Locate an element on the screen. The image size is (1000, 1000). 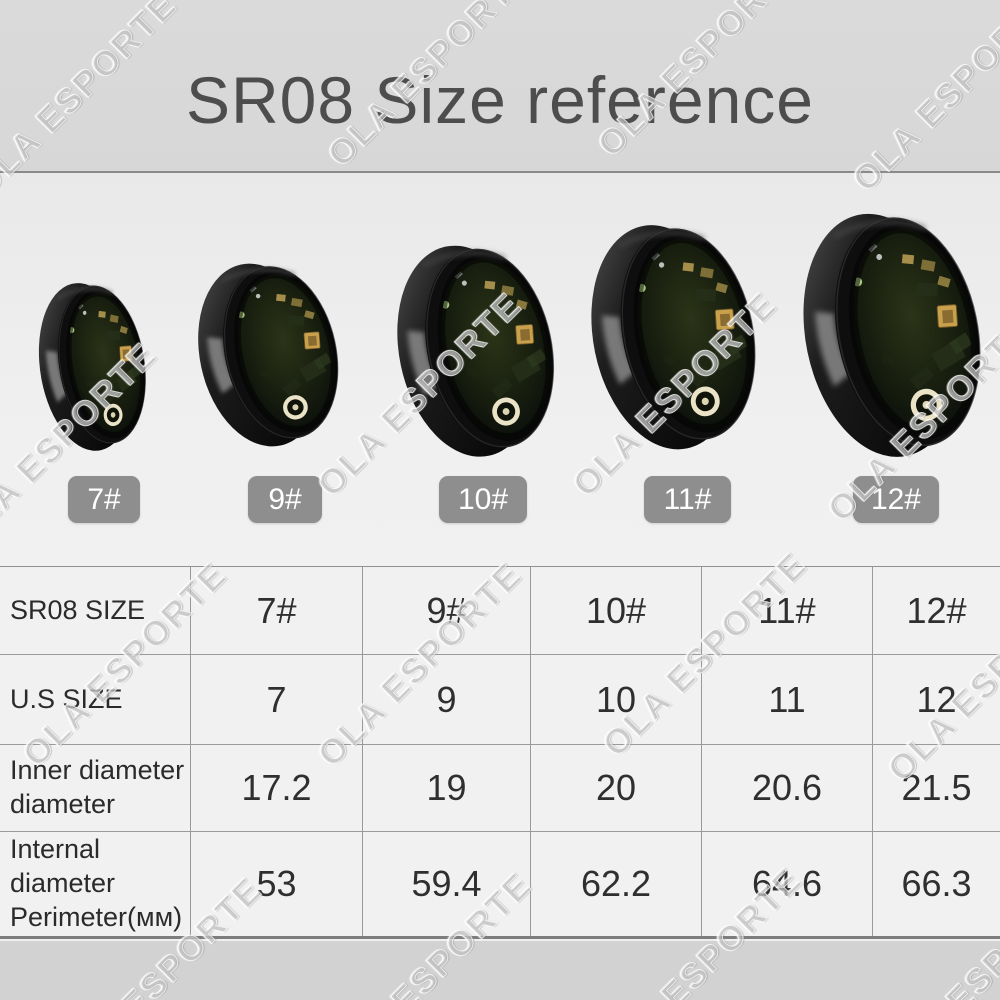
table-cell: 7 is located at coordinates (276, 699).